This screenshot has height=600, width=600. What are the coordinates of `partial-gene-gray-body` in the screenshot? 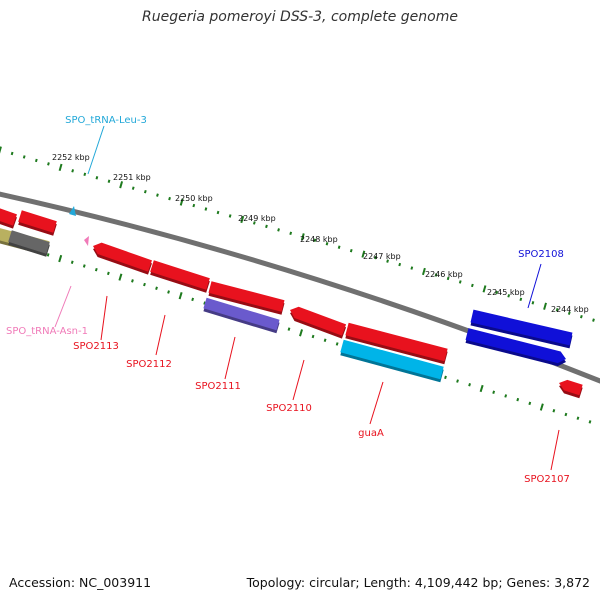 It's located at (29, 242).